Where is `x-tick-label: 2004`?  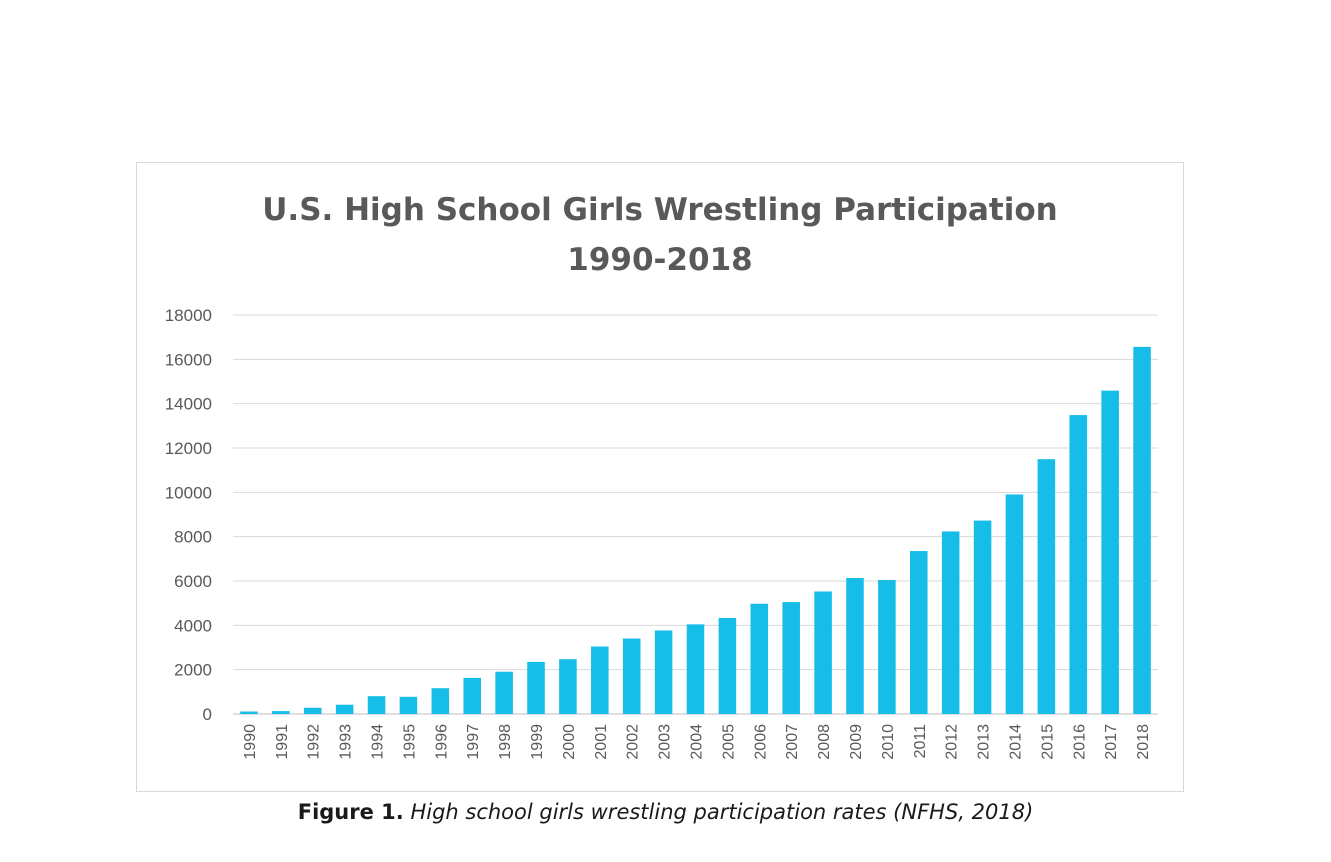
x-tick-label: 2004 is located at coordinates (697, 742).